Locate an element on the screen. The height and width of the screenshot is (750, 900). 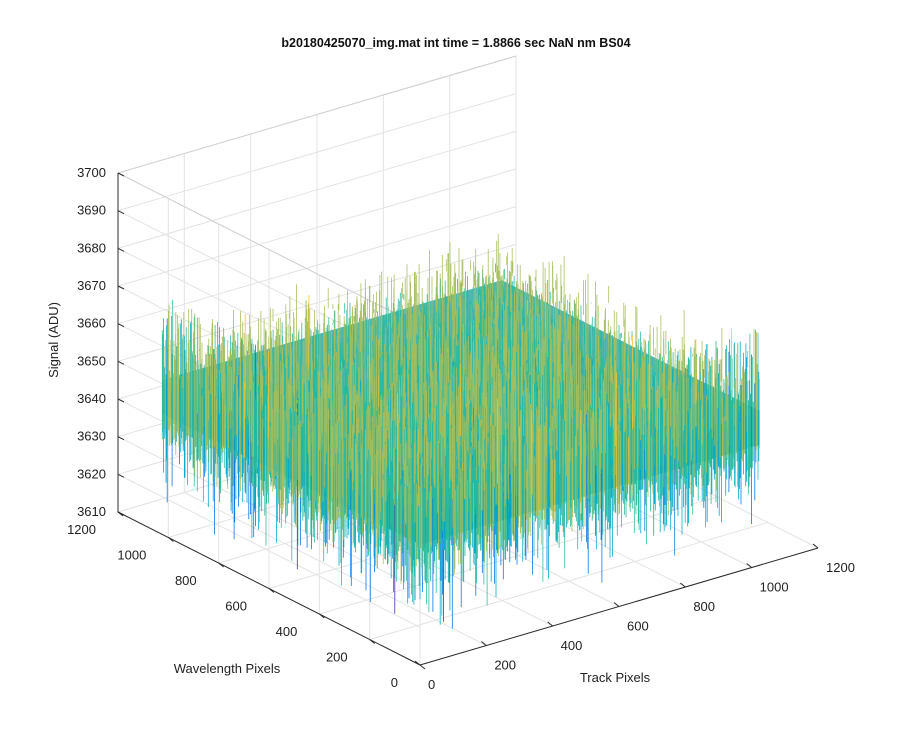
z-axis-label: Signal (ADU) is located at coordinates (53, 340).